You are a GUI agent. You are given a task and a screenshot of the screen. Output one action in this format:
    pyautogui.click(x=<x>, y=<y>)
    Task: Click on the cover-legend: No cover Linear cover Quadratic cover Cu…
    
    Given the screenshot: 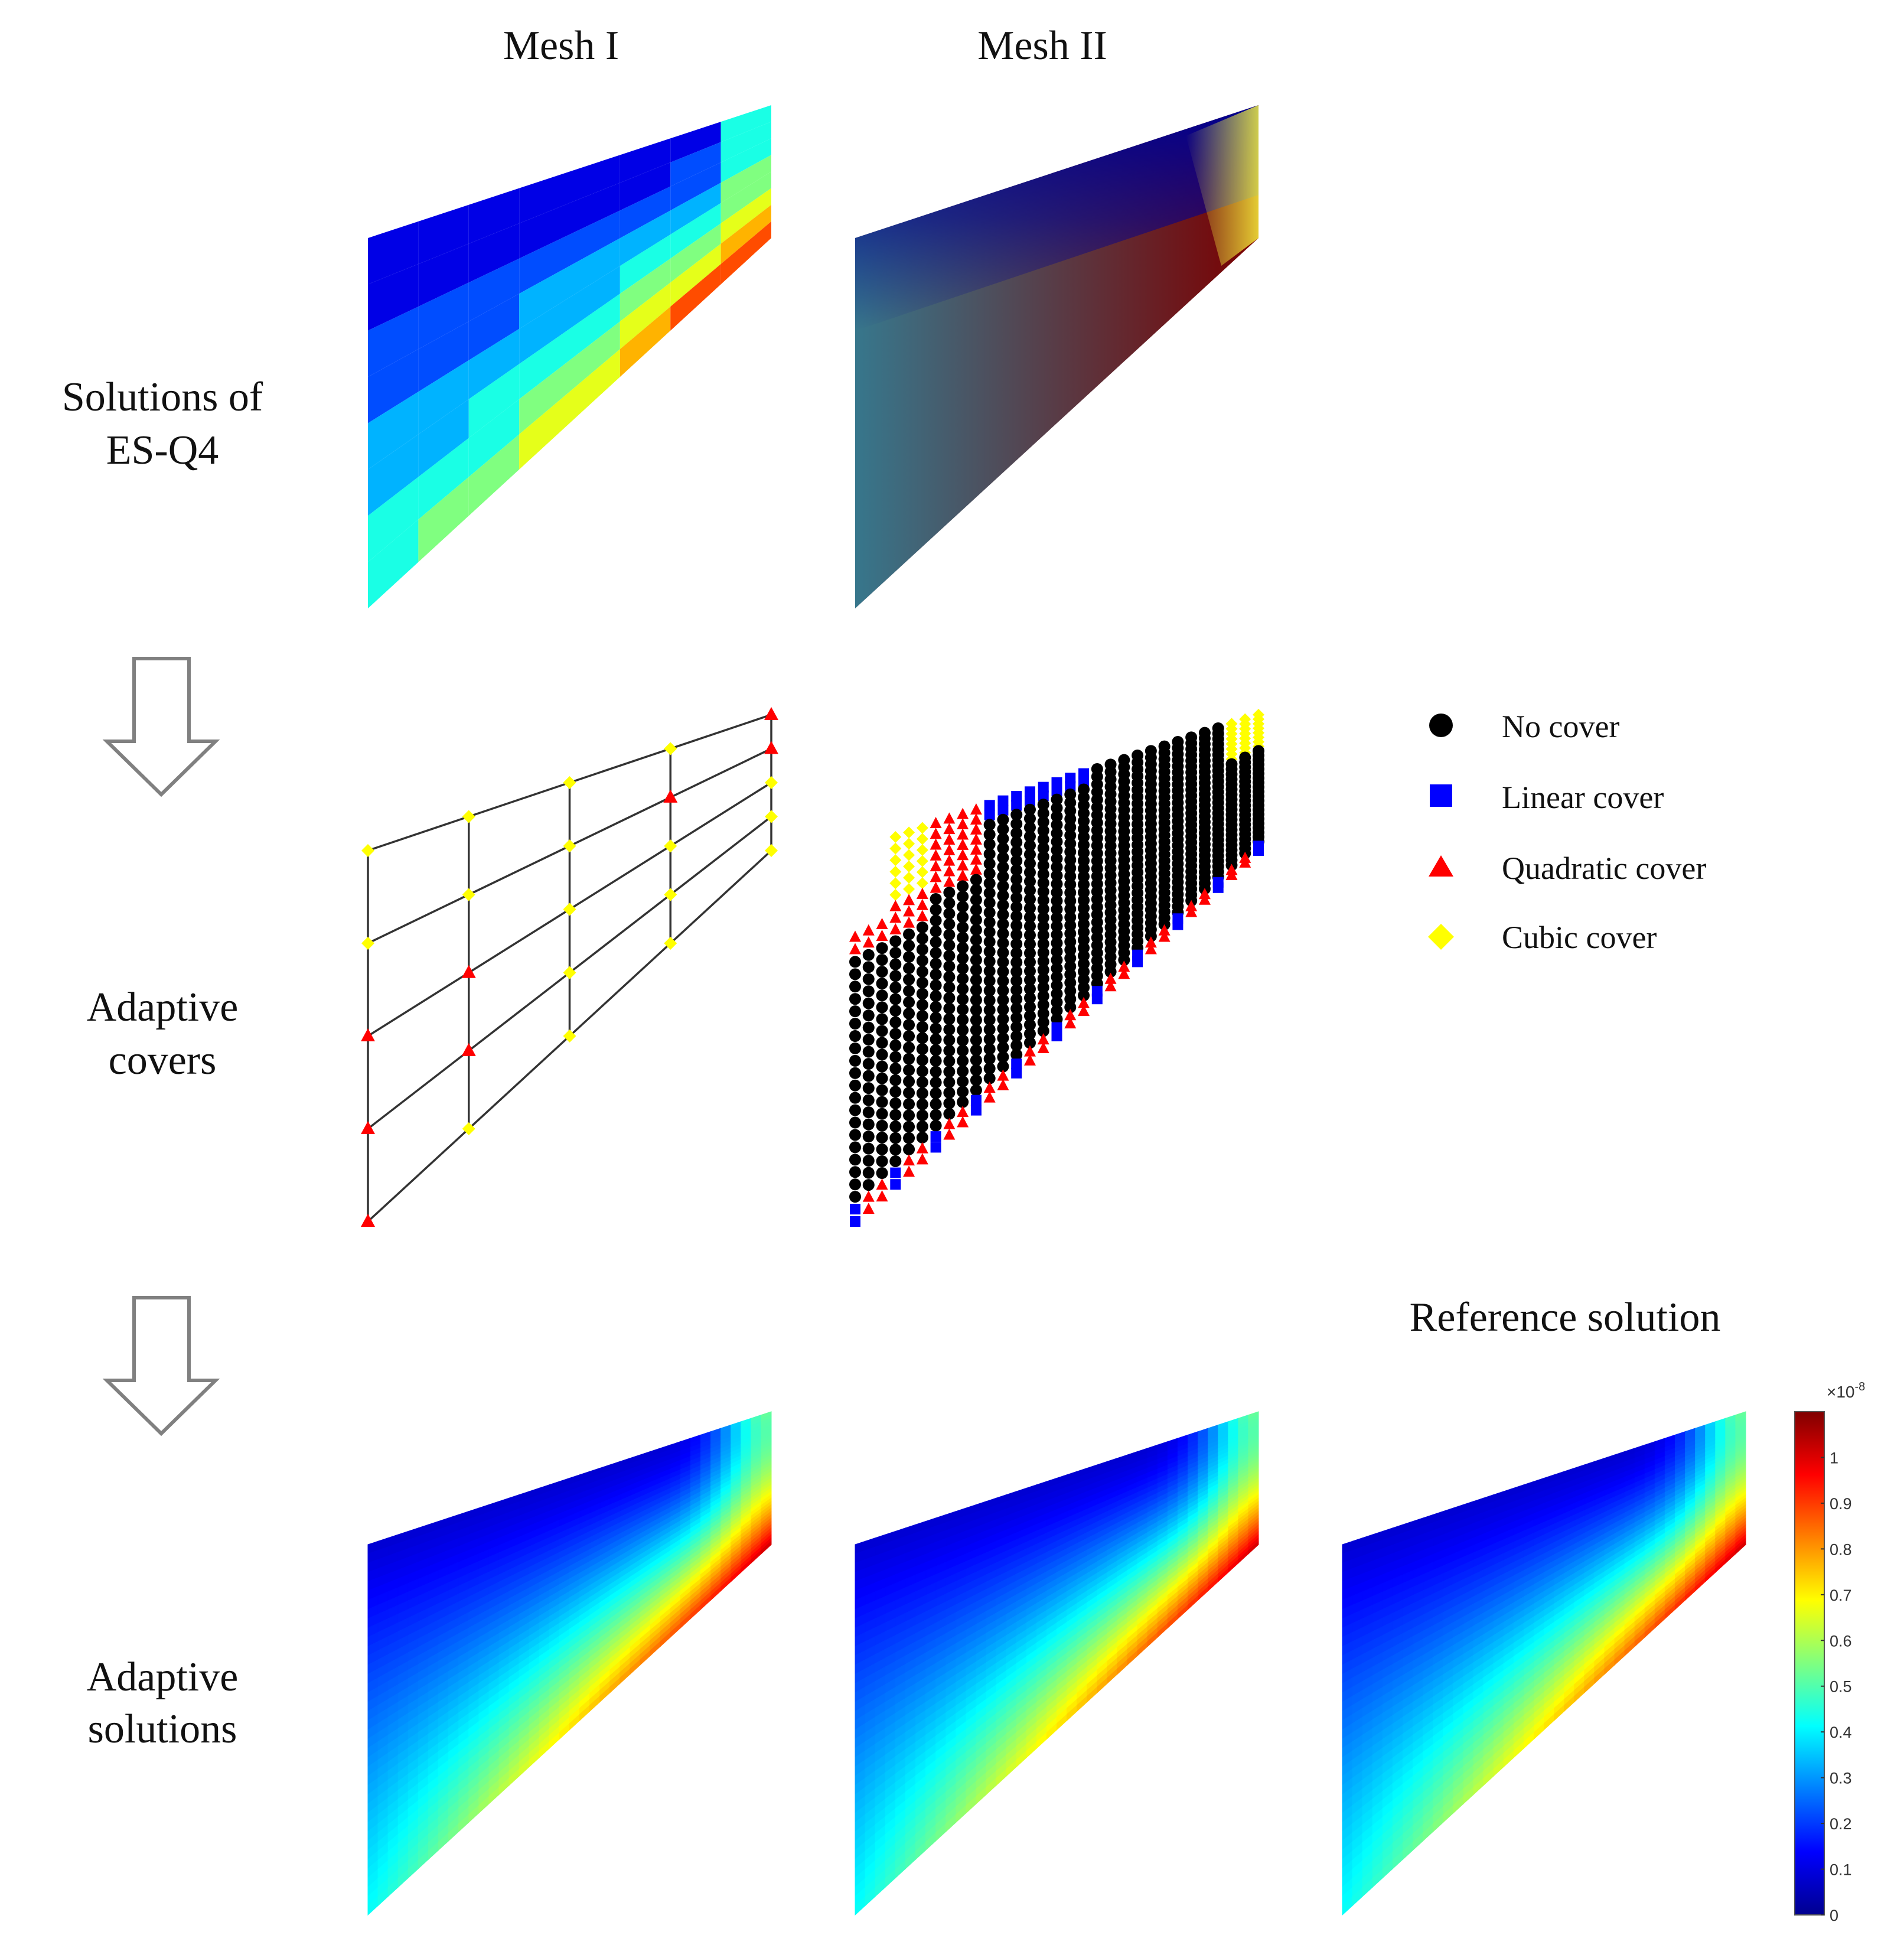 What is the action you would take?
    pyautogui.click(x=1567, y=832)
    